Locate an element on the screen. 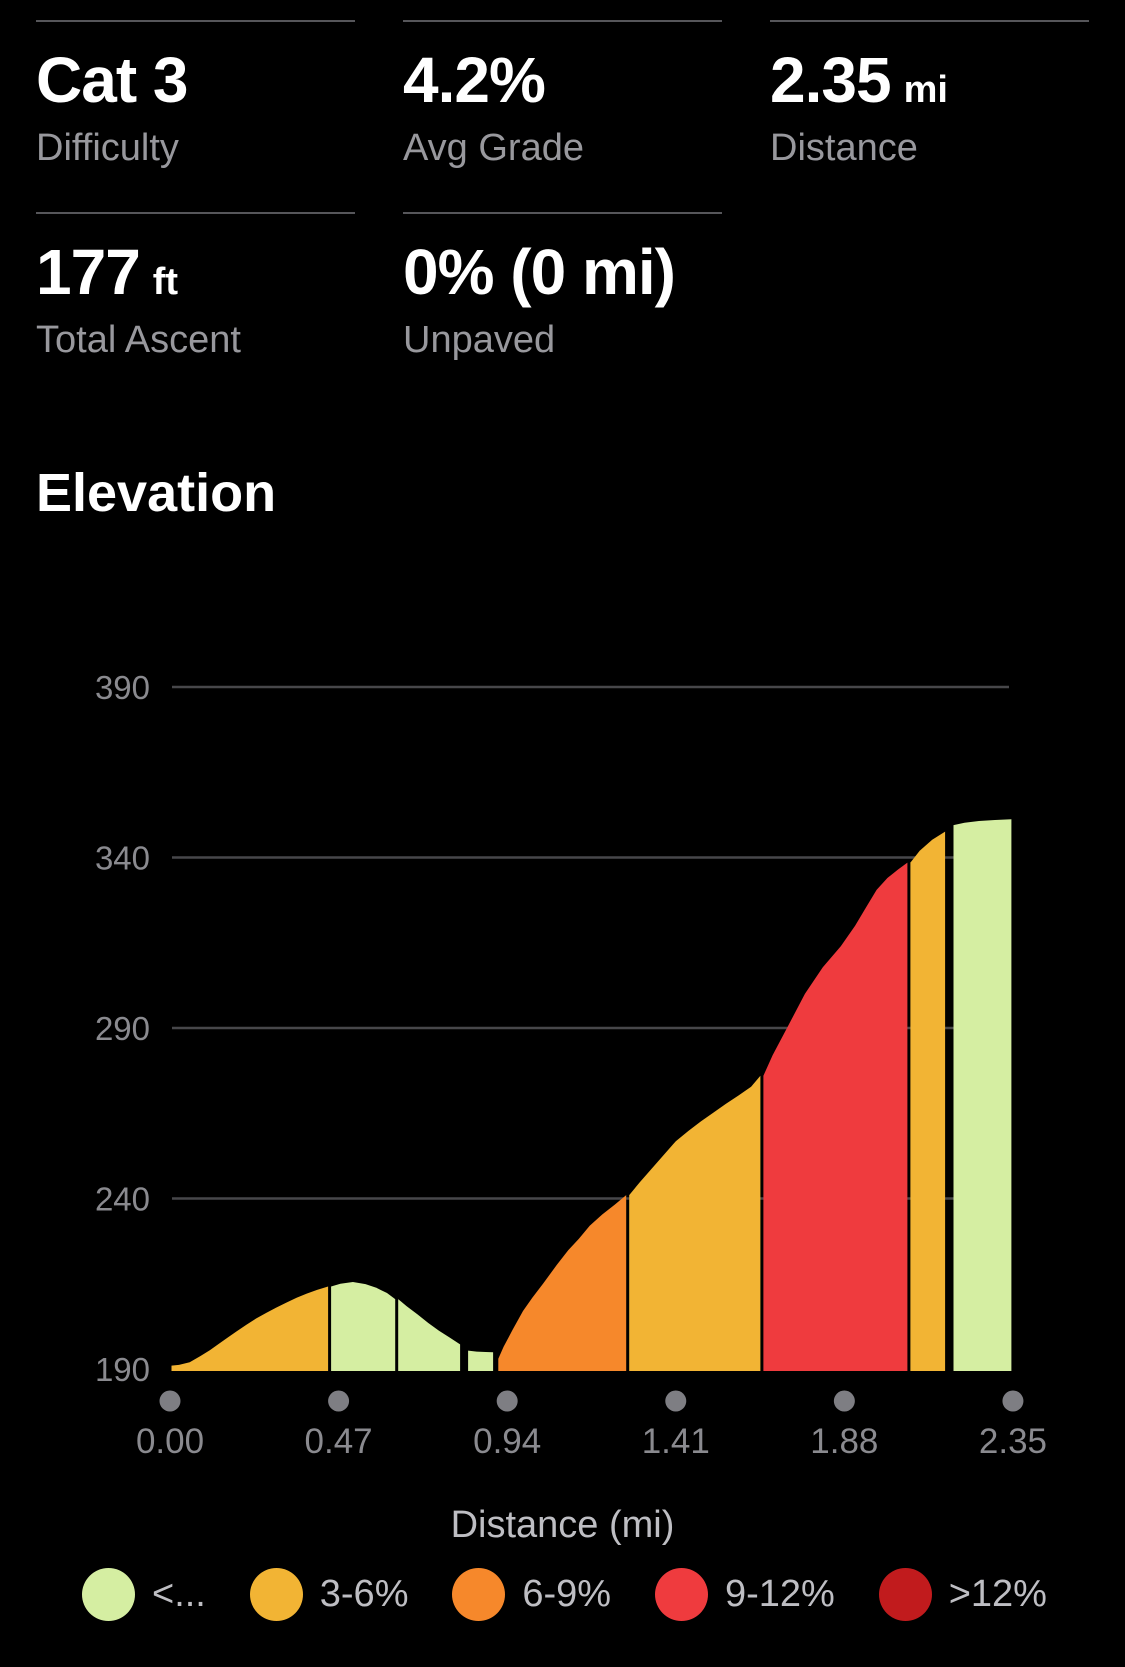 This screenshot has width=1125, height=1667. stat-unpaved-value: 0% (0 mi) is located at coordinates (539, 271).